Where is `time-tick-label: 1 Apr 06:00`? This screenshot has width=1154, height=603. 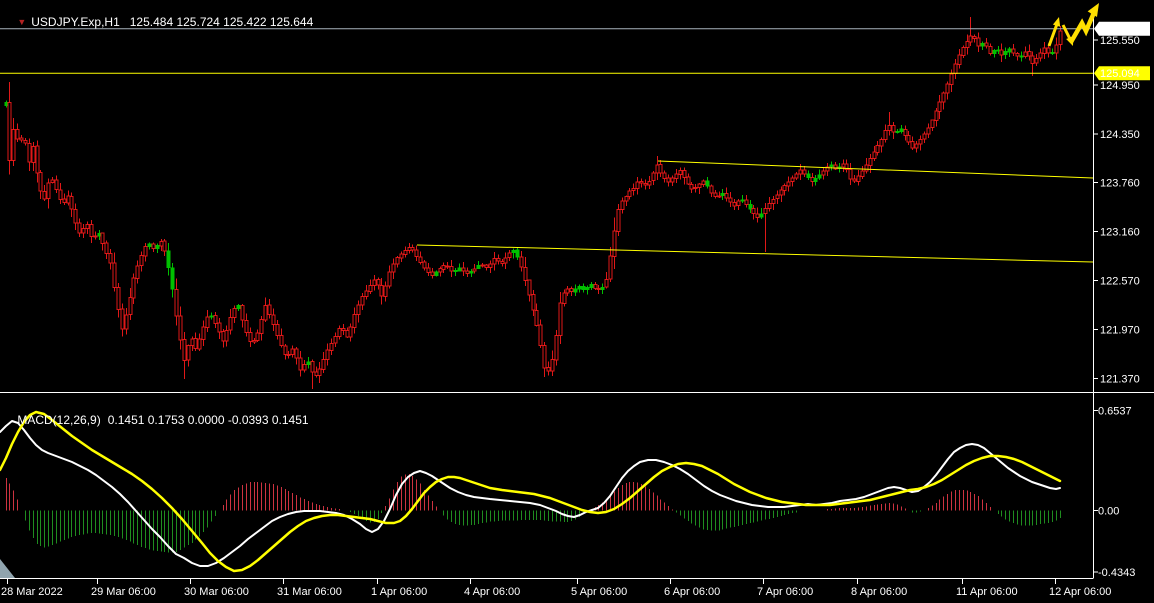
time-tick-label: 1 Apr 06:00 is located at coordinates (399, 592).